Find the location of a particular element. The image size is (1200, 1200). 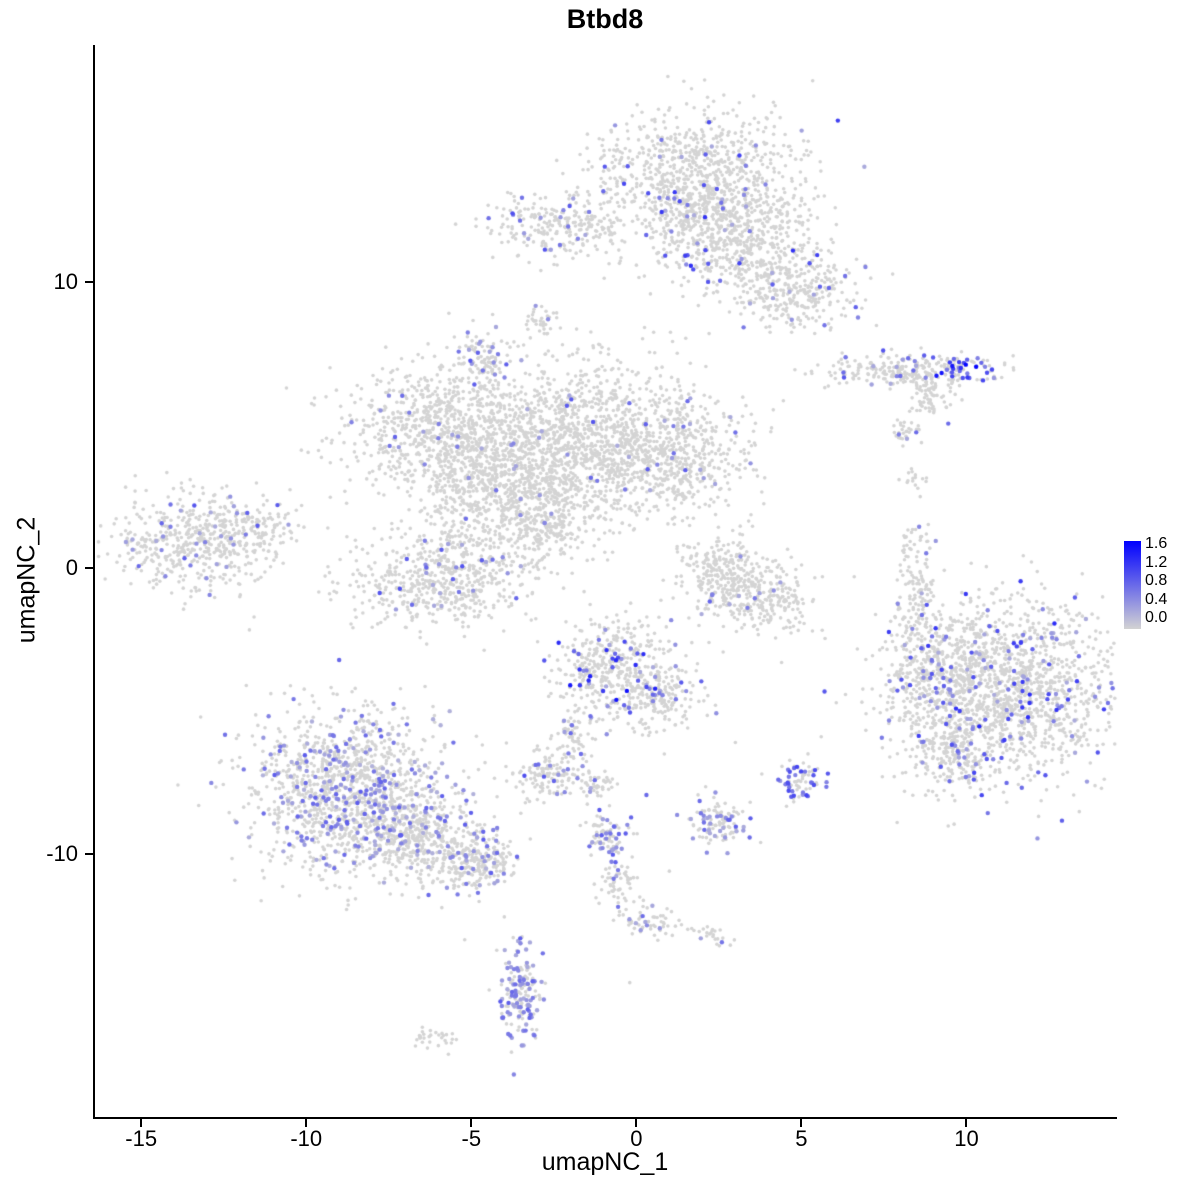

x-axis-line is located at coordinates (605, 1118).